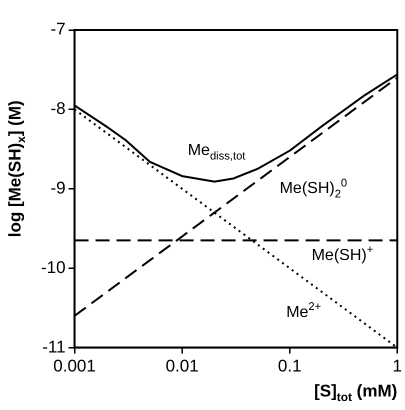 Image resolution: width=405 pixels, height=410 pixels. What do you see at coordinates (58, 108) in the screenshot?
I see `y-tick-label: -8` at bounding box center [58, 108].